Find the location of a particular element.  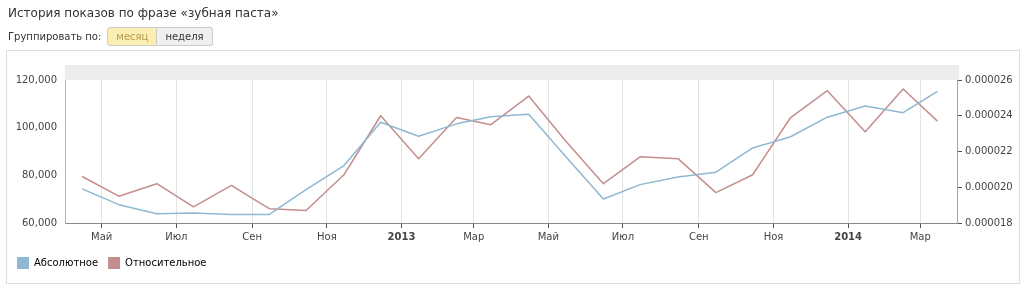

y2-tick-label: 0.000024 is located at coordinates (989, 115).